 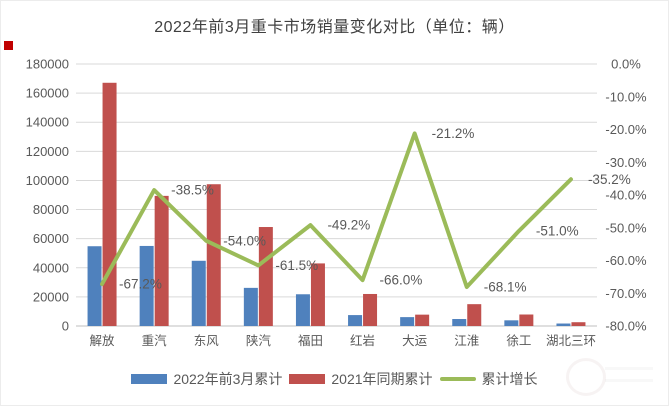 I want to click on growth-point-label: -67.2%, so click(x=140, y=284).